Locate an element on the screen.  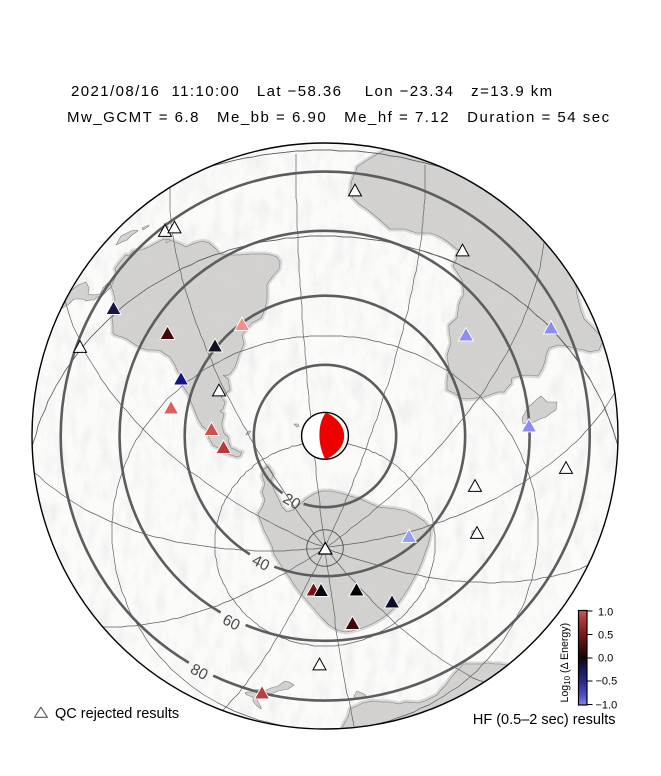
svg-text: HF (0.5–2 sec) results is located at coordinates (544, 720).